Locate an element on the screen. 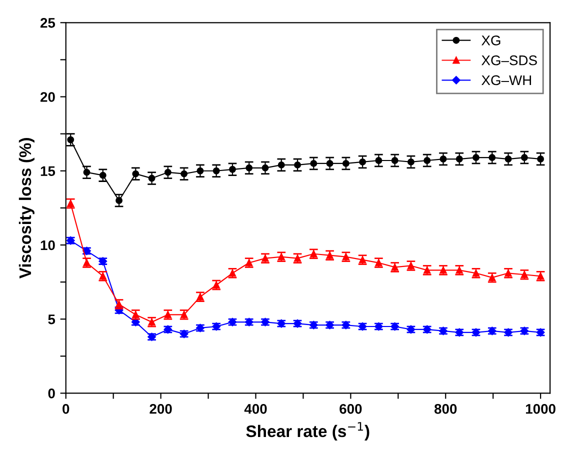  y-tick-label: 5 is located at coordinates (52, 319).